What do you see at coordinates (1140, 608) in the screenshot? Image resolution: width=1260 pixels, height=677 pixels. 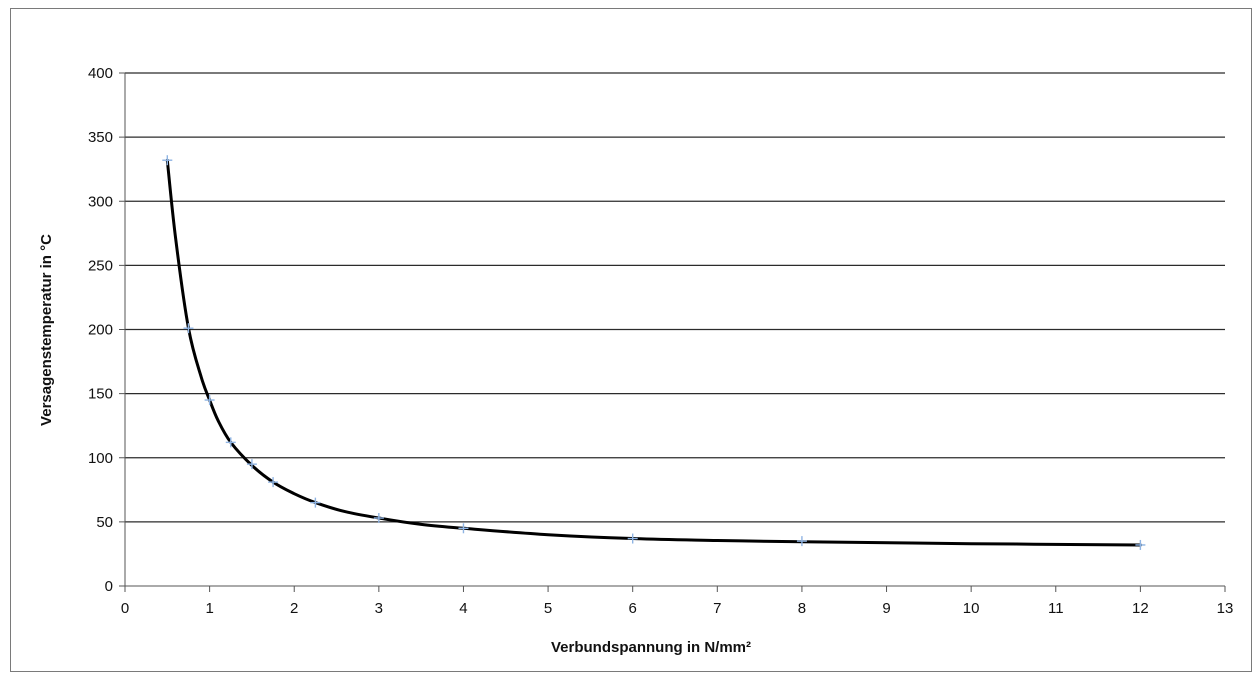 I see `x-tick-label: 12` at bounding box center [1140, 608].